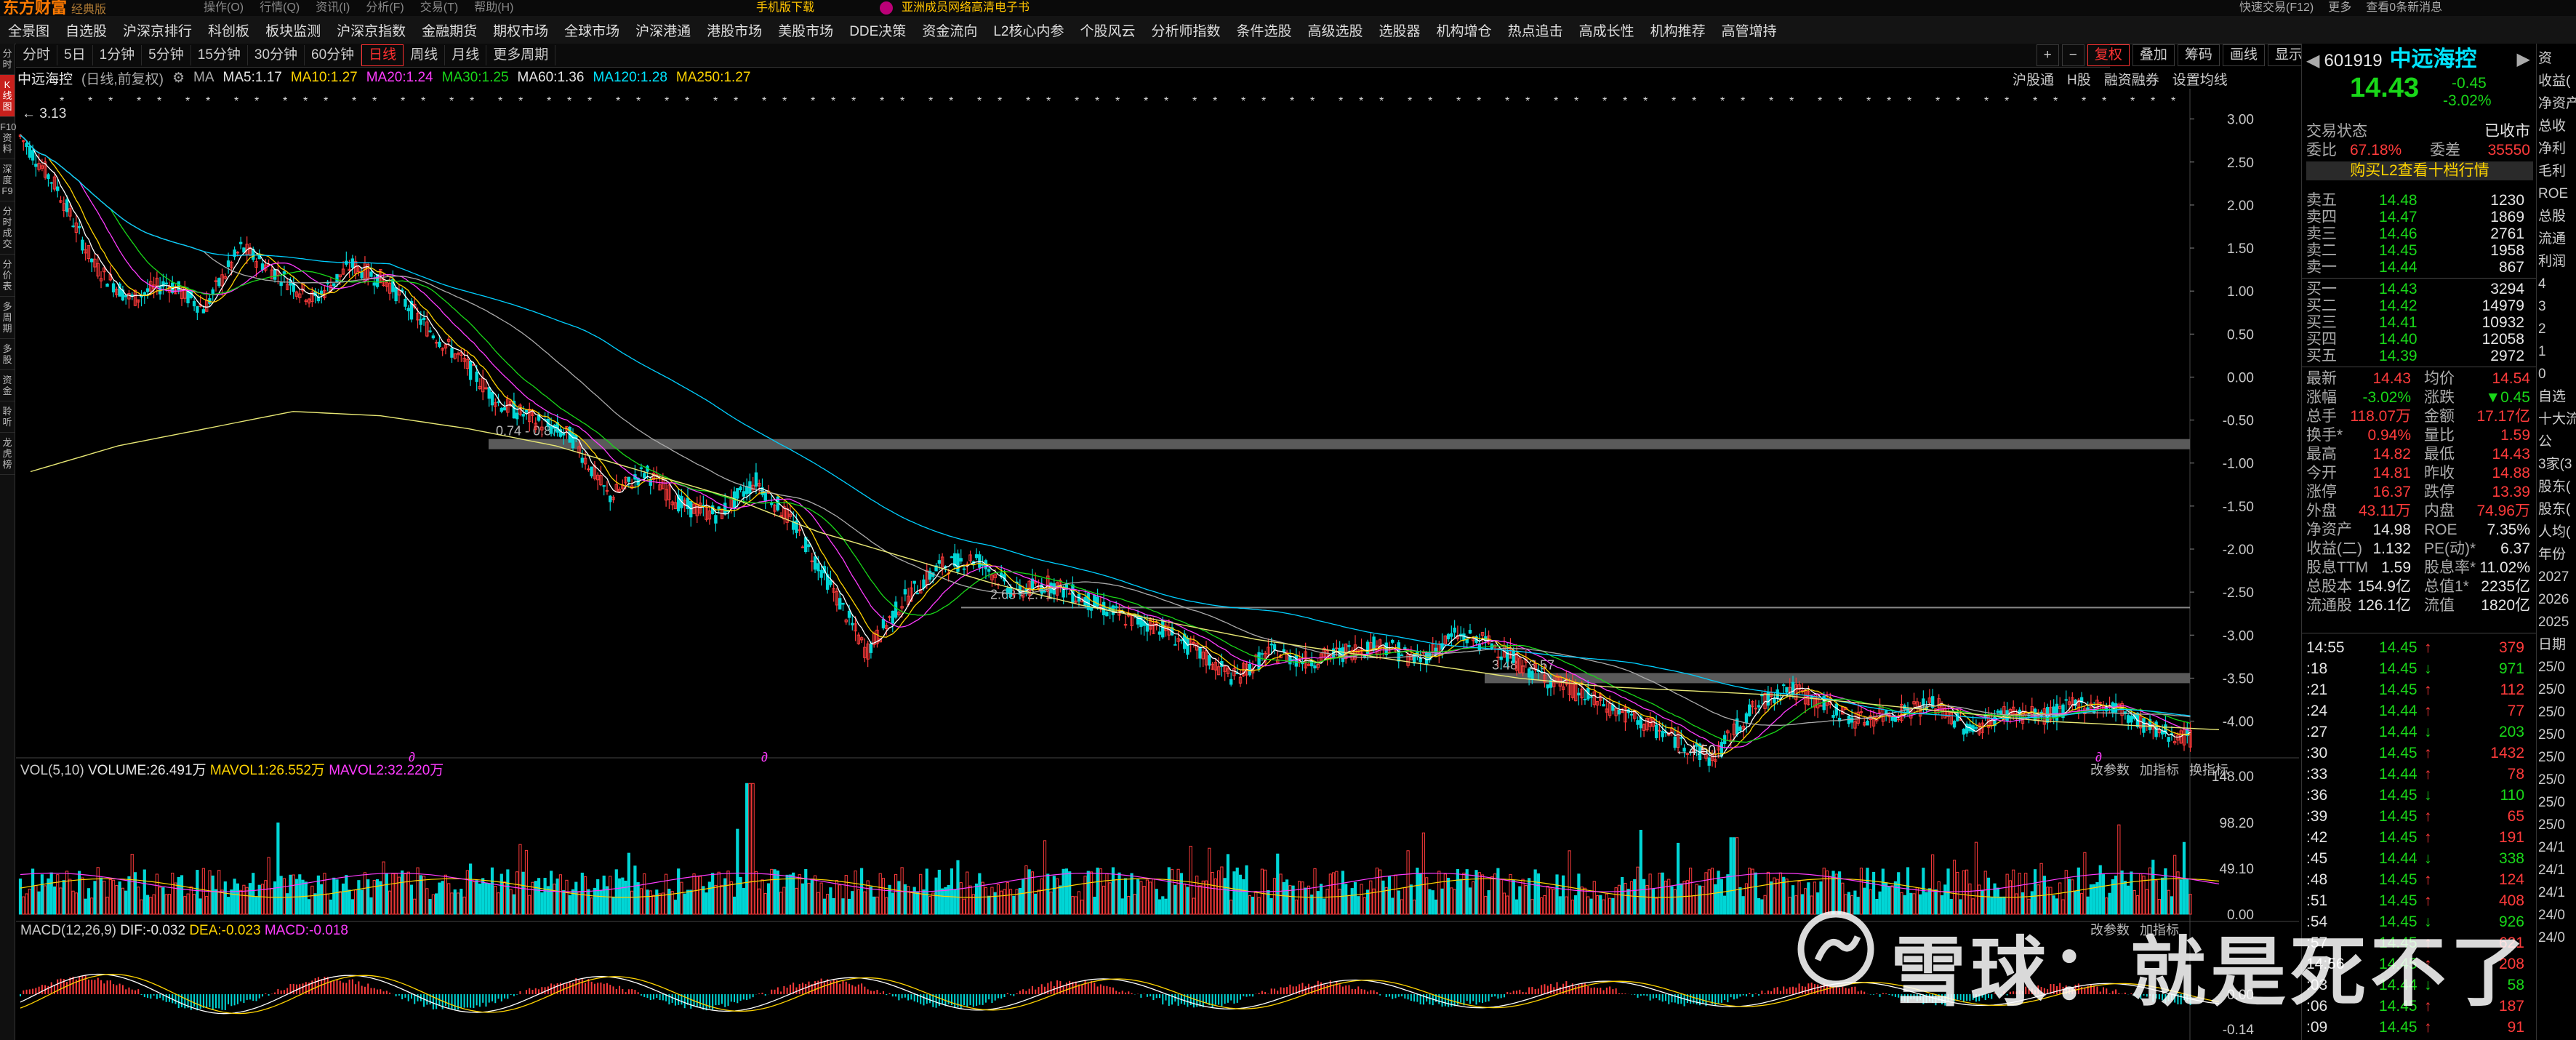 This screenshot has height=1040, width=2576. Describe the element at coordinates (785, 7) in the screenshot. I see `top-news: 手机版下载` at that location.